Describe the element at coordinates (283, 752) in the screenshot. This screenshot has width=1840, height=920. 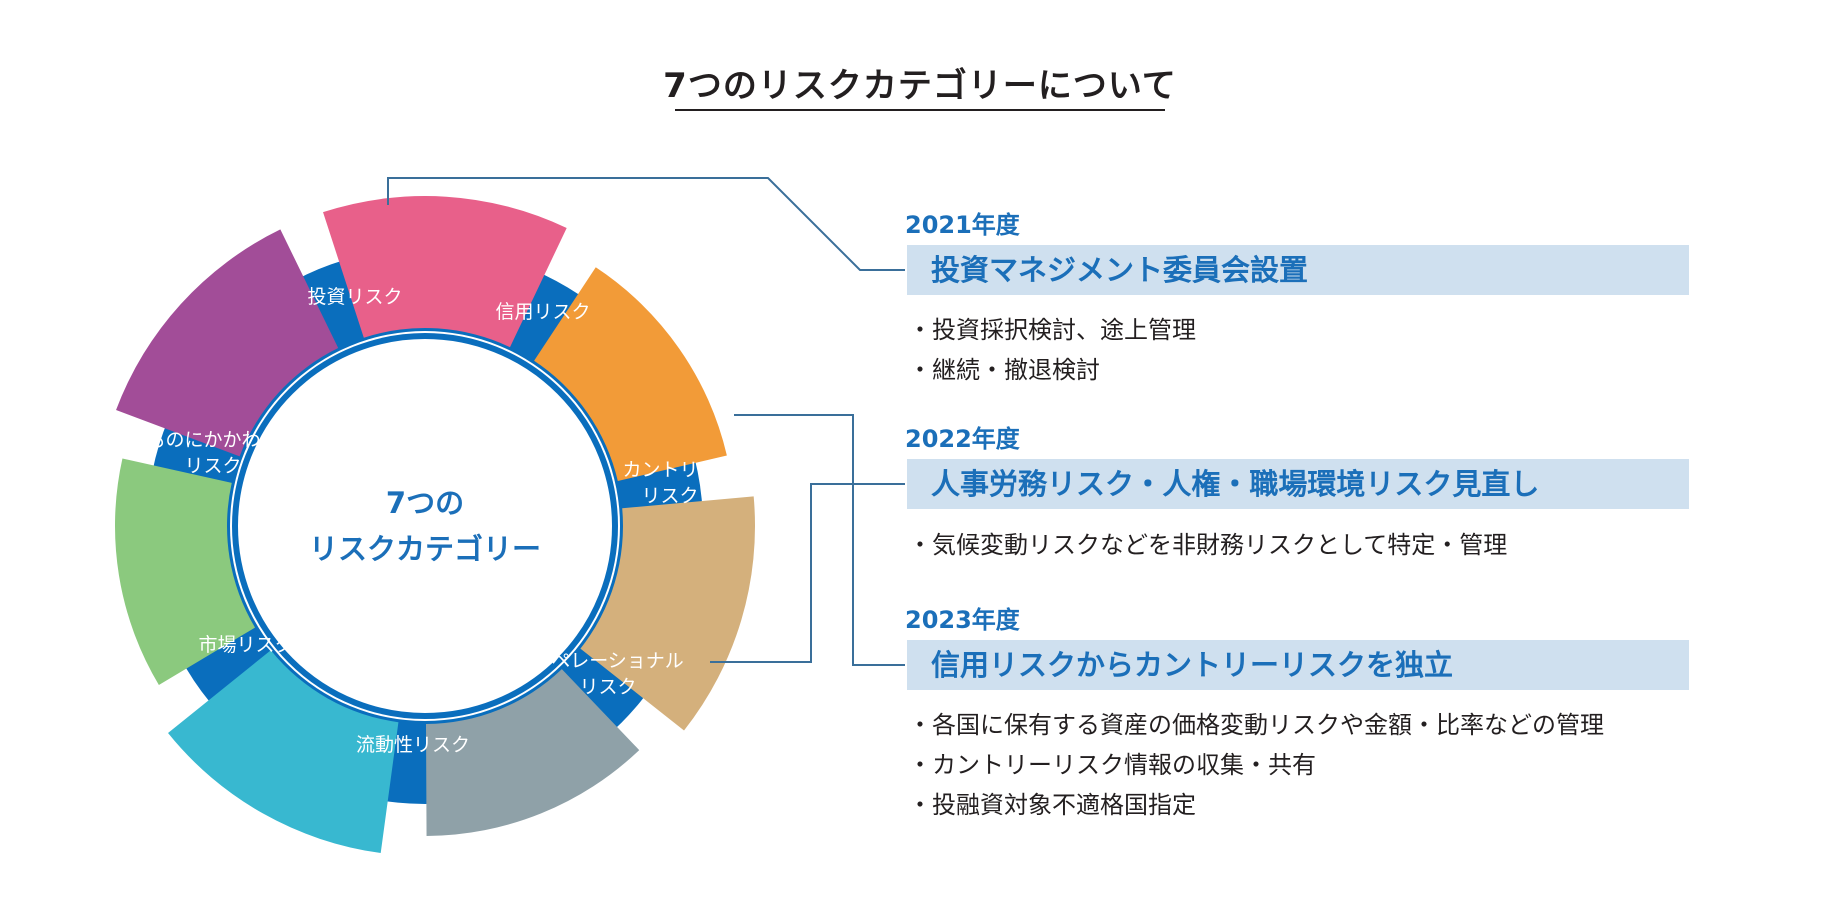
I see `segment-liquidity` at that location.